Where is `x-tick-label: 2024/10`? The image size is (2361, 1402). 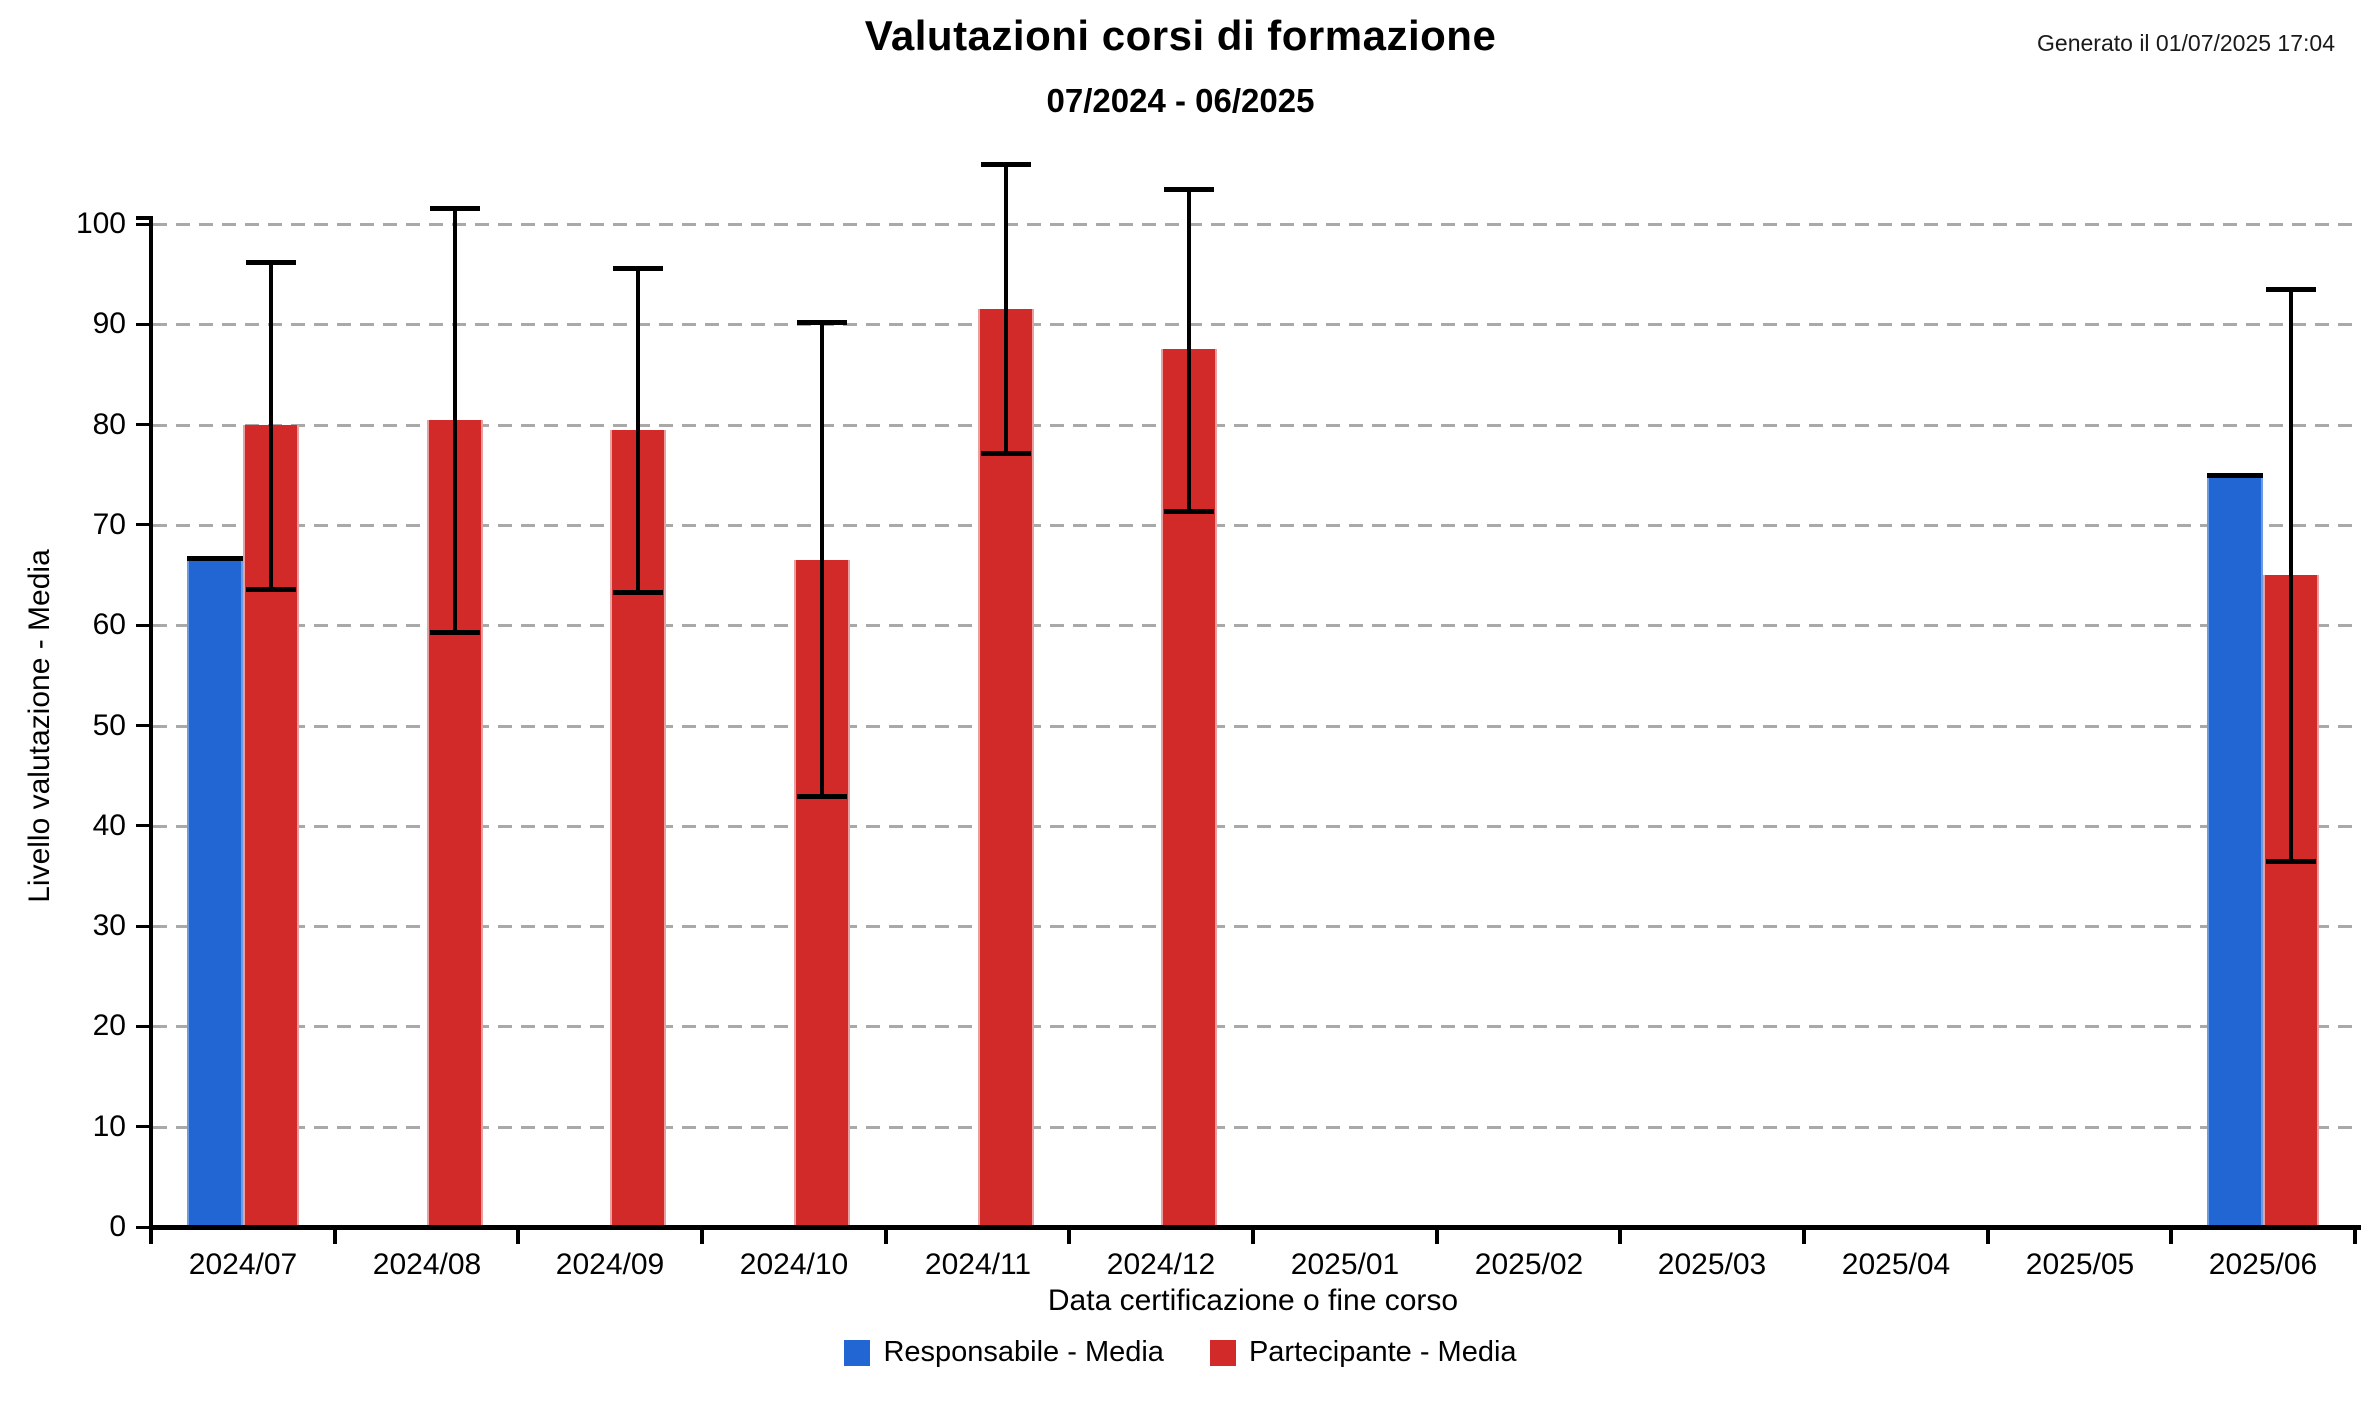
x-tick-label: 2024/10 is located at coordinates (794, 1264).